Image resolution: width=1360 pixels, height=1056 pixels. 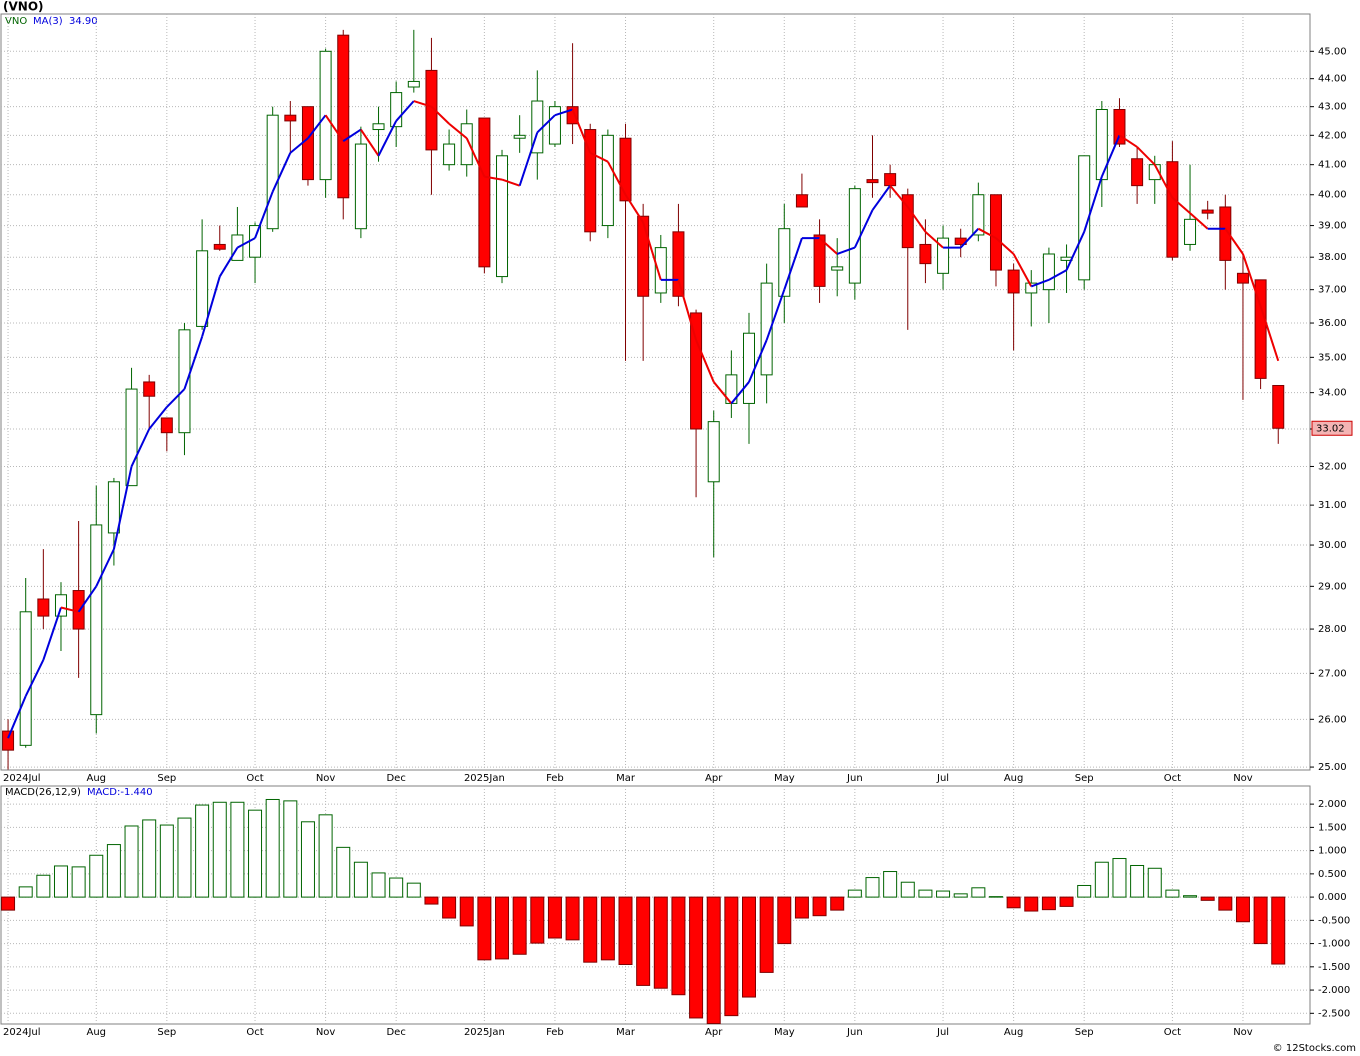 I want to click on y-tick-label: 37.00, so click(x=1332, y=290).